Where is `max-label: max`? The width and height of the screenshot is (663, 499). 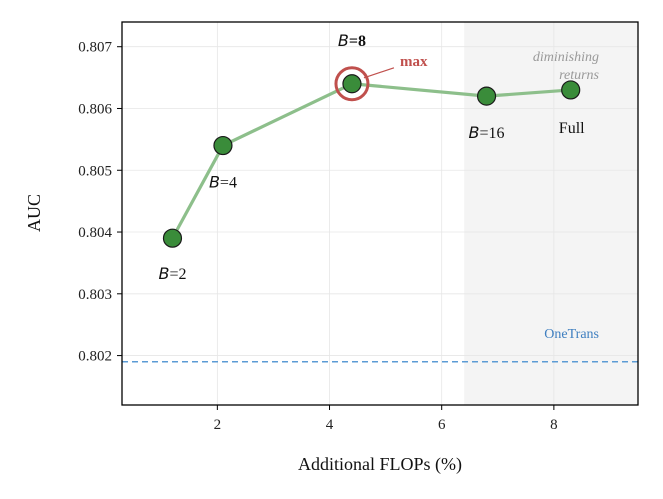
max-label: max is located at coordinates (414, 62).